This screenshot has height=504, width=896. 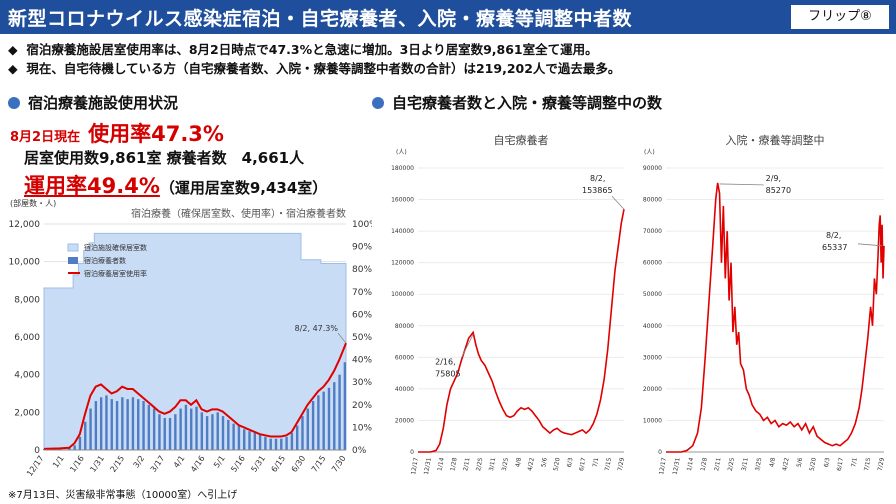 I want to click on x-tick-label: 5/20, so click(x=556, y=464).